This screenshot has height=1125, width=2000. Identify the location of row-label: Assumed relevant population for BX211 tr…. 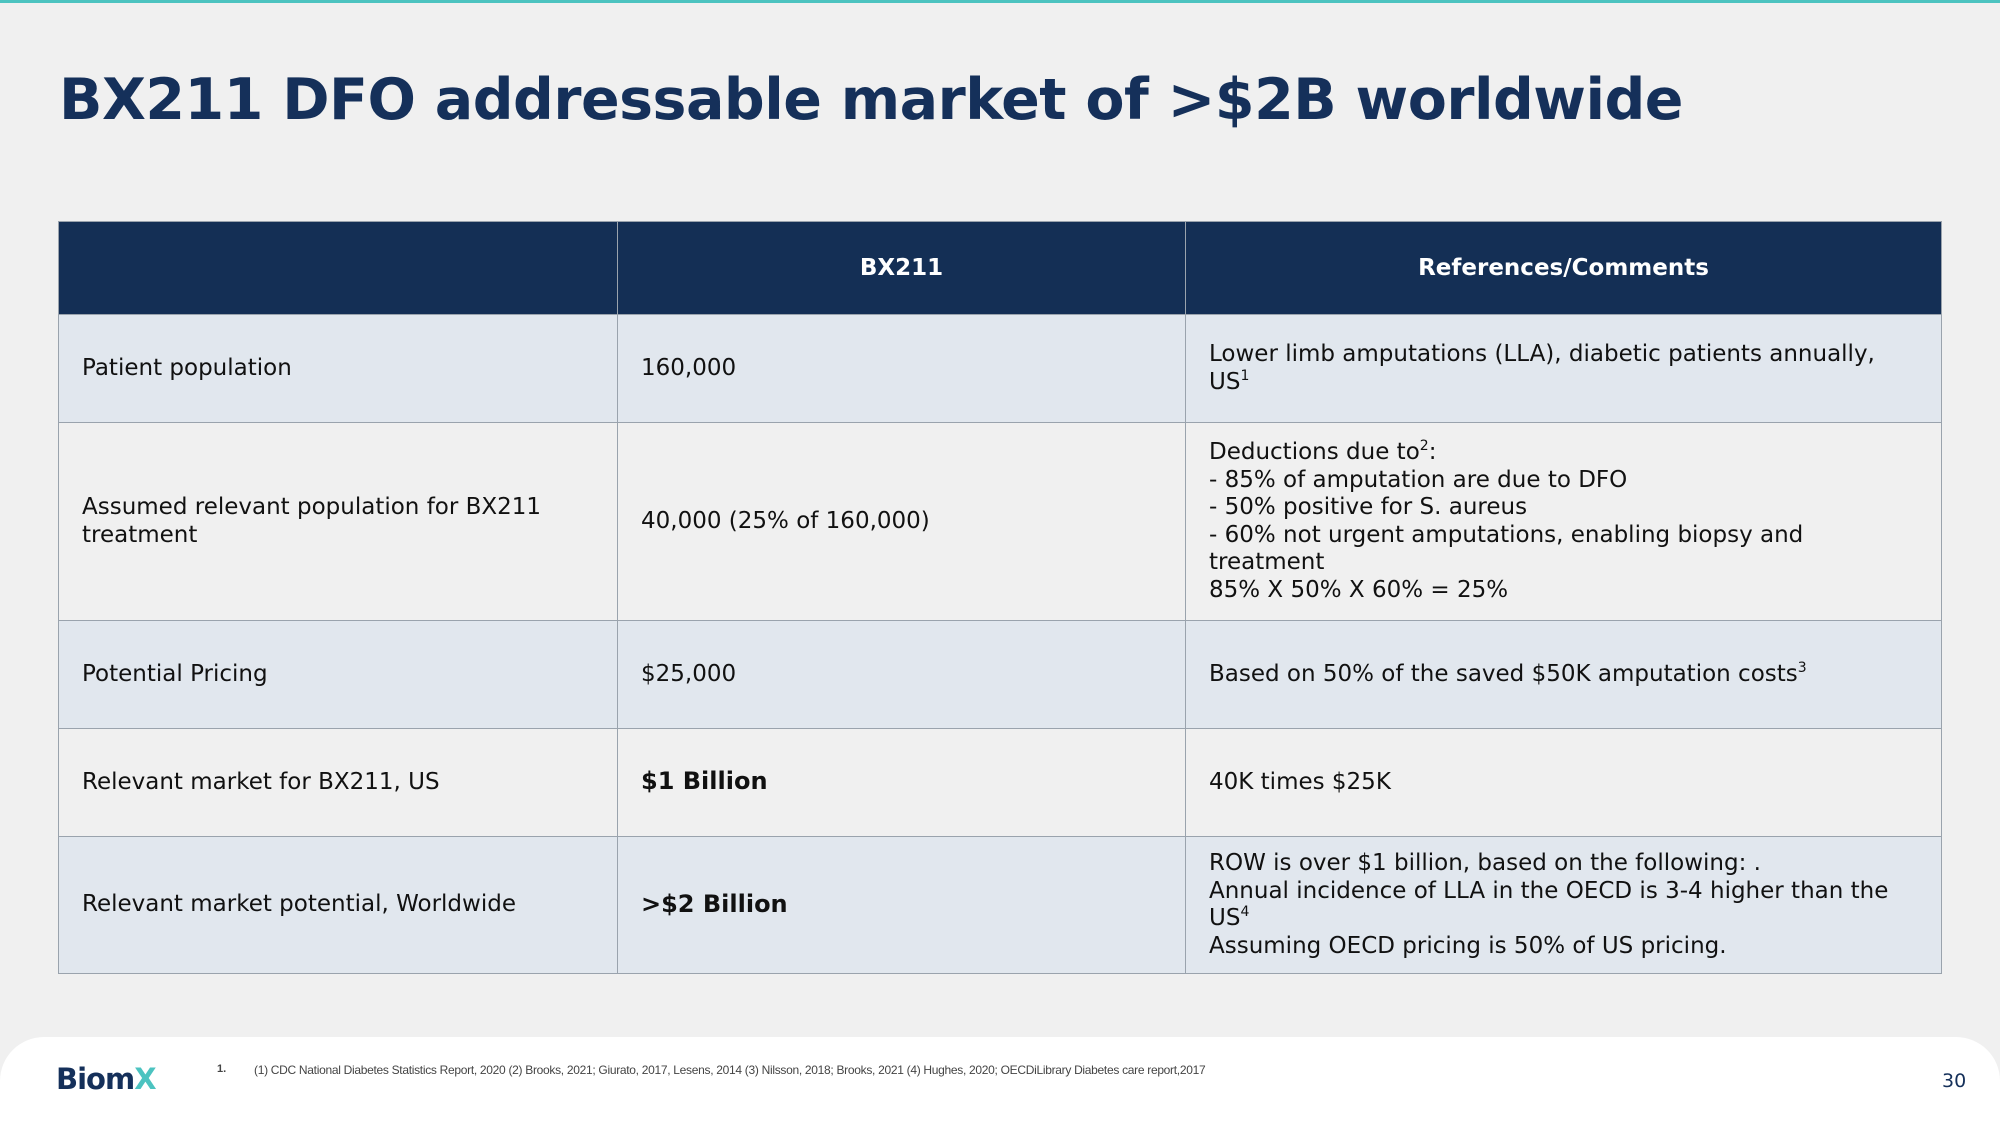
(338, 521).